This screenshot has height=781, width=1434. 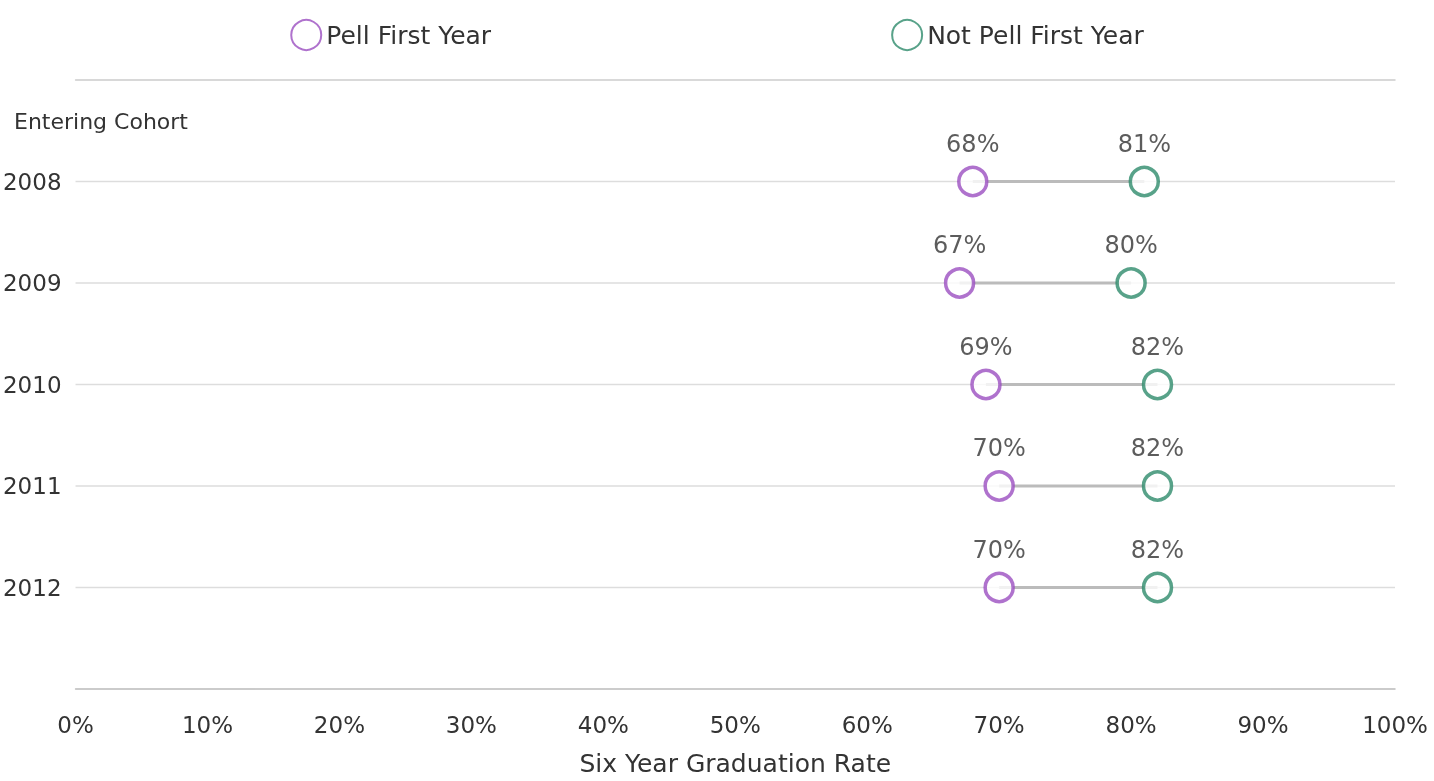 I want to click on y-tick-label: 2011, so click(x=32, y=486).